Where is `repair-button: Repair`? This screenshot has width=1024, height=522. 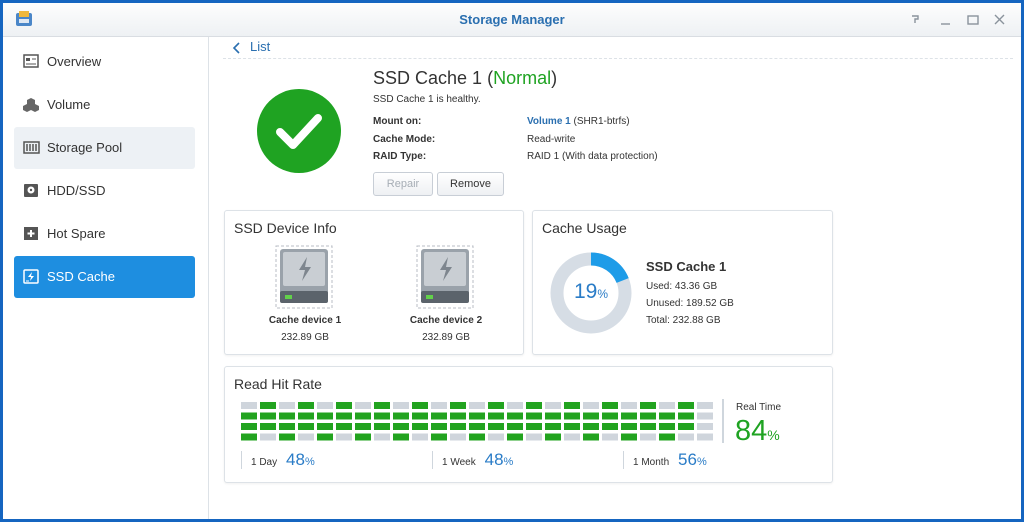 repair-button: Repair is located at coordinates (403, 184).